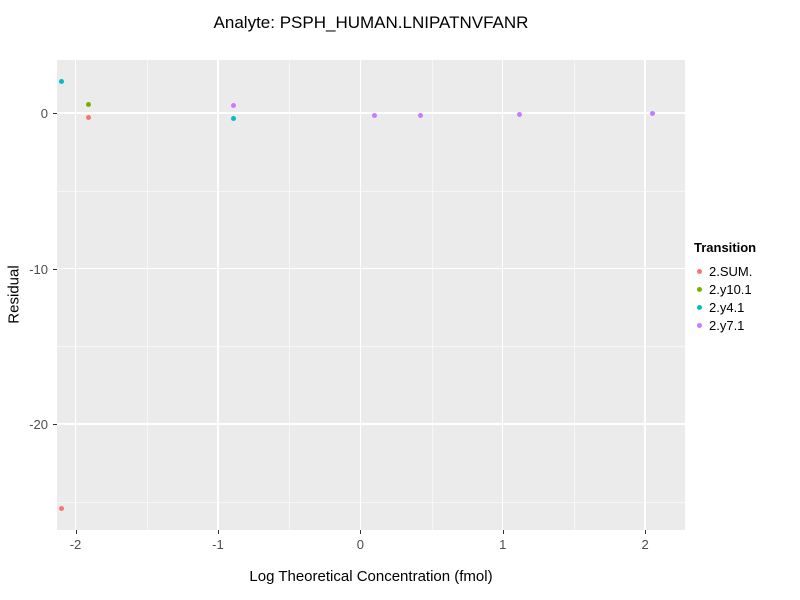 The image size is (800, 600). Describe the element at coordinates (38, 425) in the screenshot. I see `y-tick-label: -20` at that location.